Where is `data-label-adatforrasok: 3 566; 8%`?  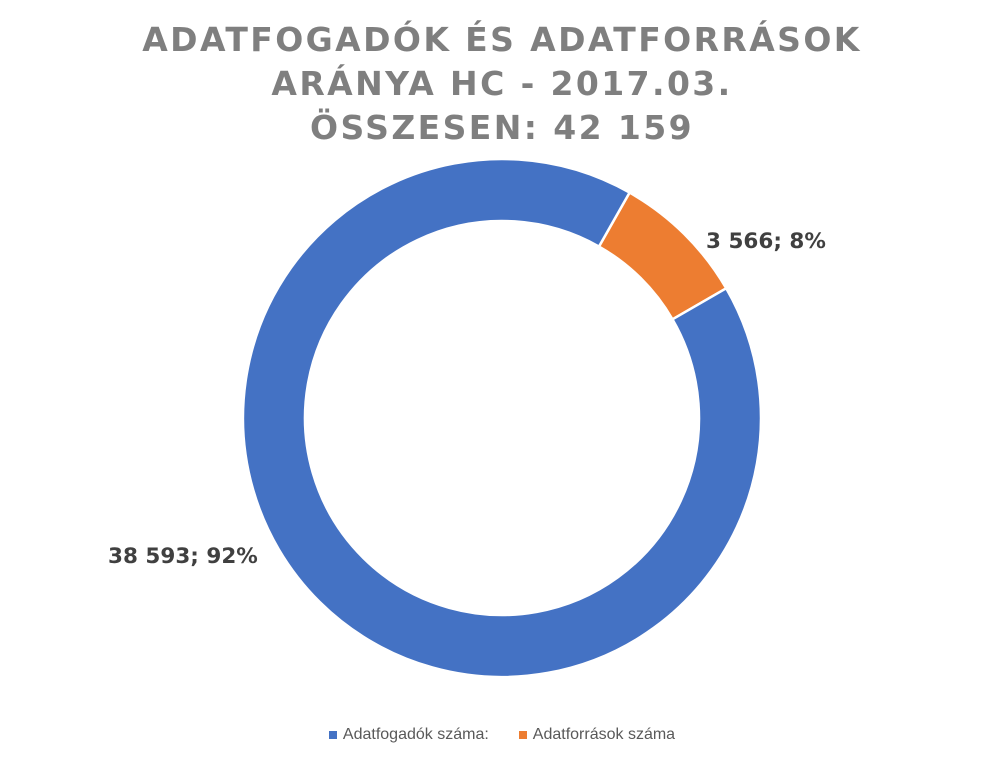 data-label-adatforrasok: 3 566; 8% is located at coordinates (766, 241).